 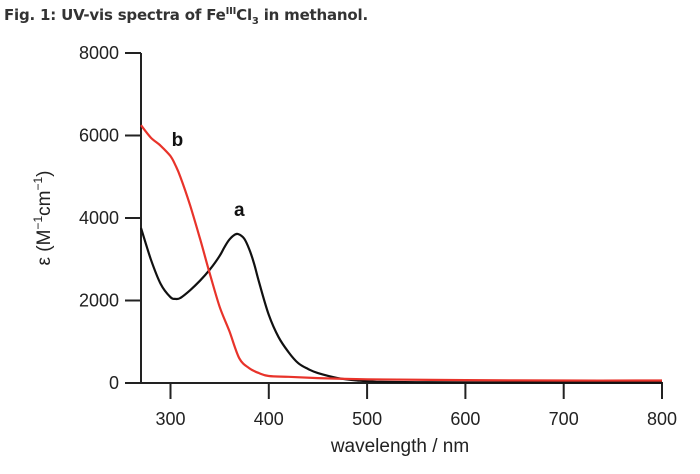 What do you see at coordinates (38, 184) in the screenshot?
I see `y-axis-title-sup2: −1` at bounding box center [38, 184].